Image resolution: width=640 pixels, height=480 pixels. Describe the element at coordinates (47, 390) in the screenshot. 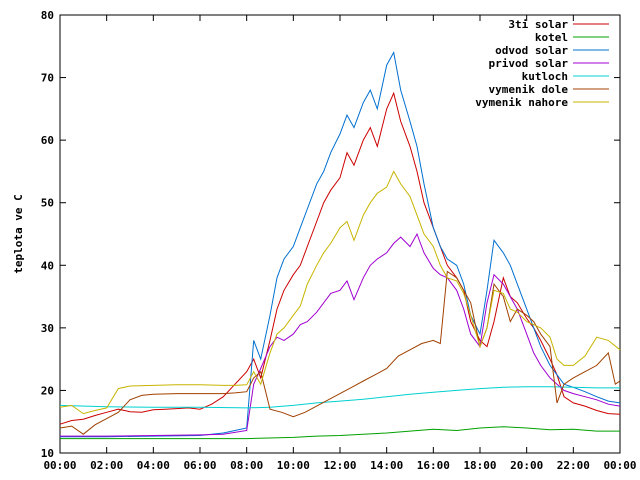

I see `y-tick-label: 20` at that location.